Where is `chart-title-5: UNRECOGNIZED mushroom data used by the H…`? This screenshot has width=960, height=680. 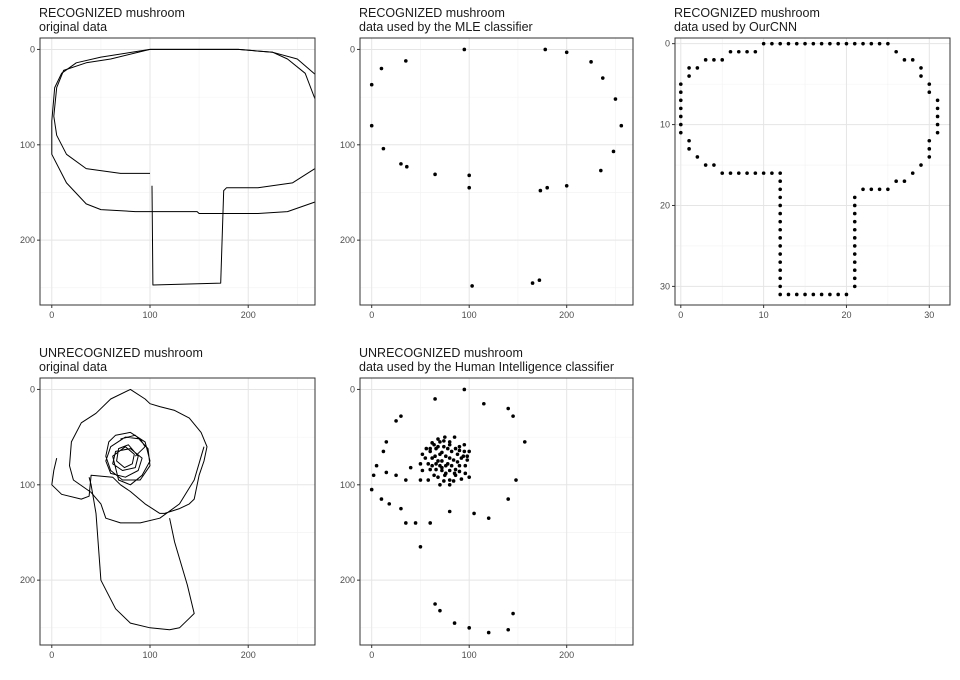
chart-title-5: UNRECOGNIZED mushroom data used by the H… is located at coordinates (486, 360).